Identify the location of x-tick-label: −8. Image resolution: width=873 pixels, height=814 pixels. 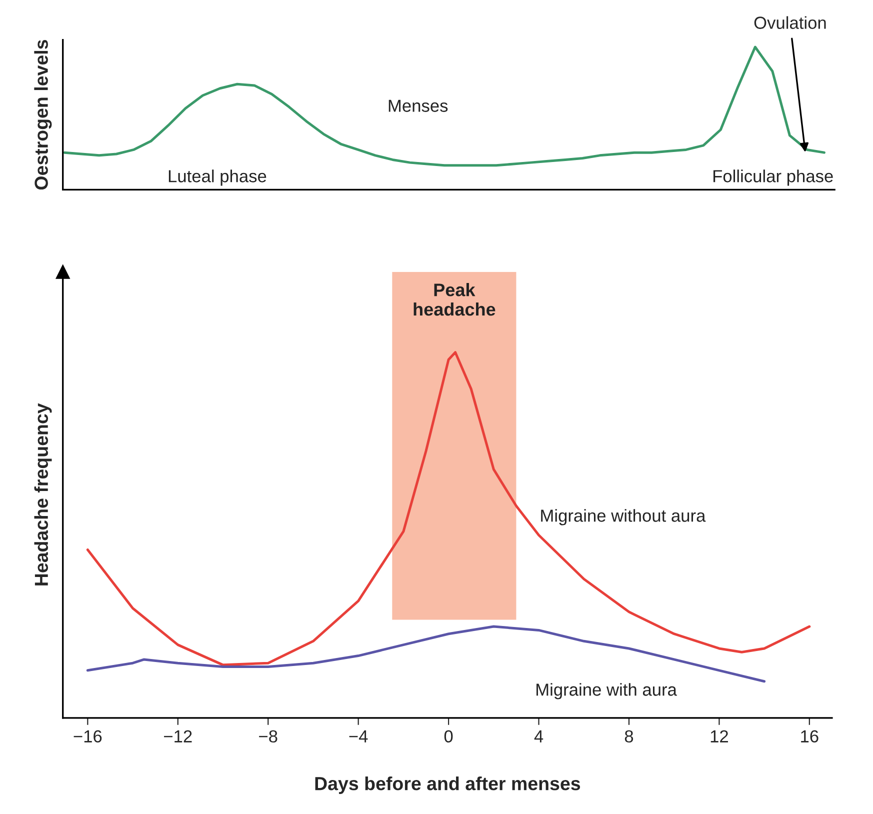
(268, 736).